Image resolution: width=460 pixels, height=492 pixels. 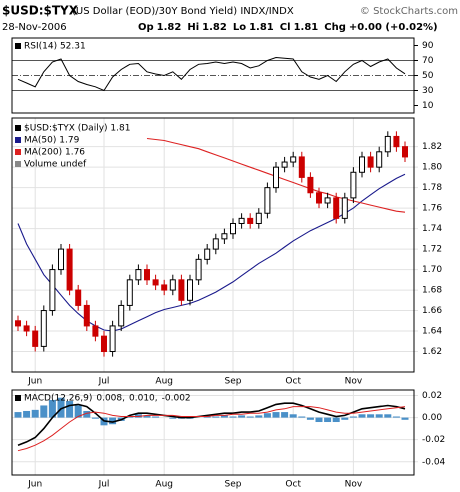 I want to click on legend-label: Volume undef, so click(x=55, y=165).